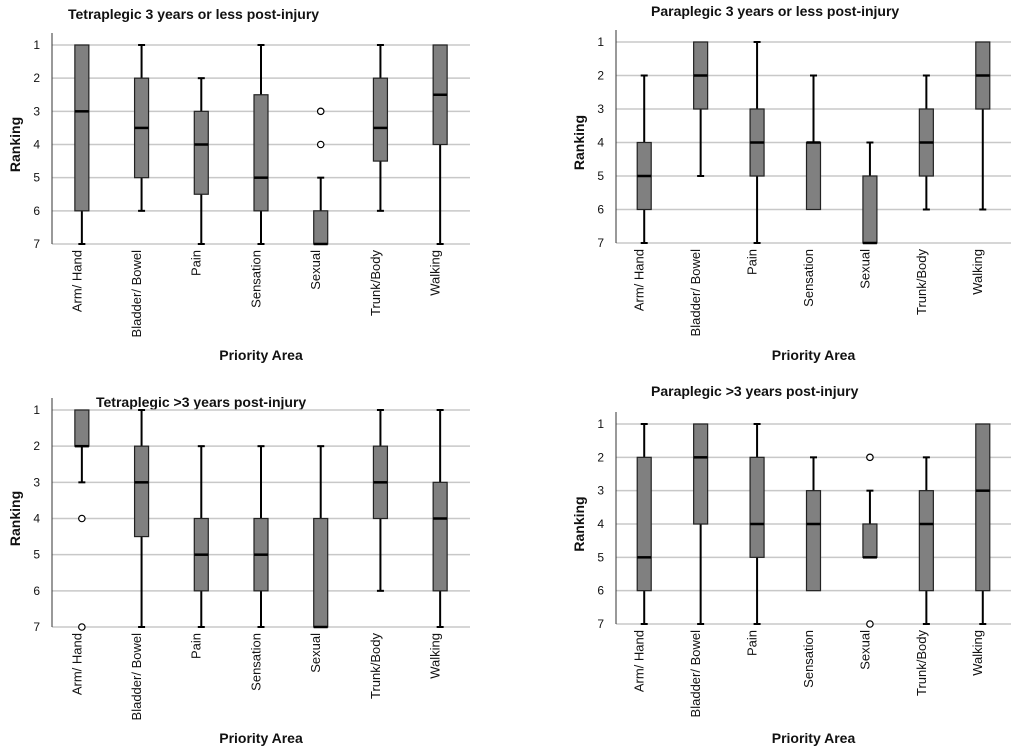 This screenshot has width=1021, height=756. What do you see at coordinates (193, 14) in the screenshot?
I see `chart-title: Tetraplegic 3 years or less post-injury` at bounding box center [193, 14].